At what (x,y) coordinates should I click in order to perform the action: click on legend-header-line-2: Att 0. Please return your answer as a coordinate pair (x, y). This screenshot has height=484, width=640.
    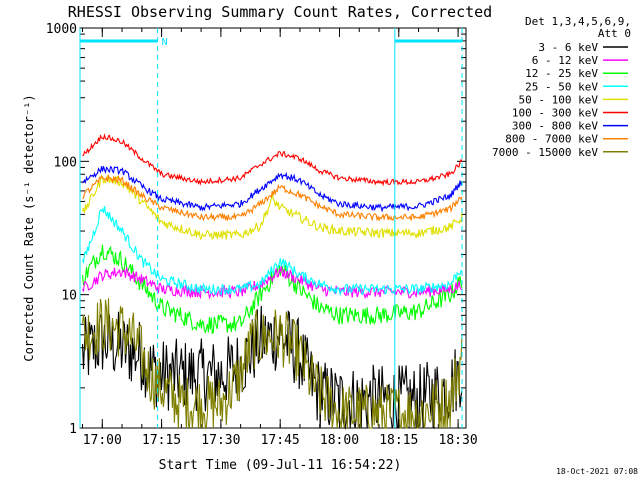
    Looking at the image, I should click on (614, 33).